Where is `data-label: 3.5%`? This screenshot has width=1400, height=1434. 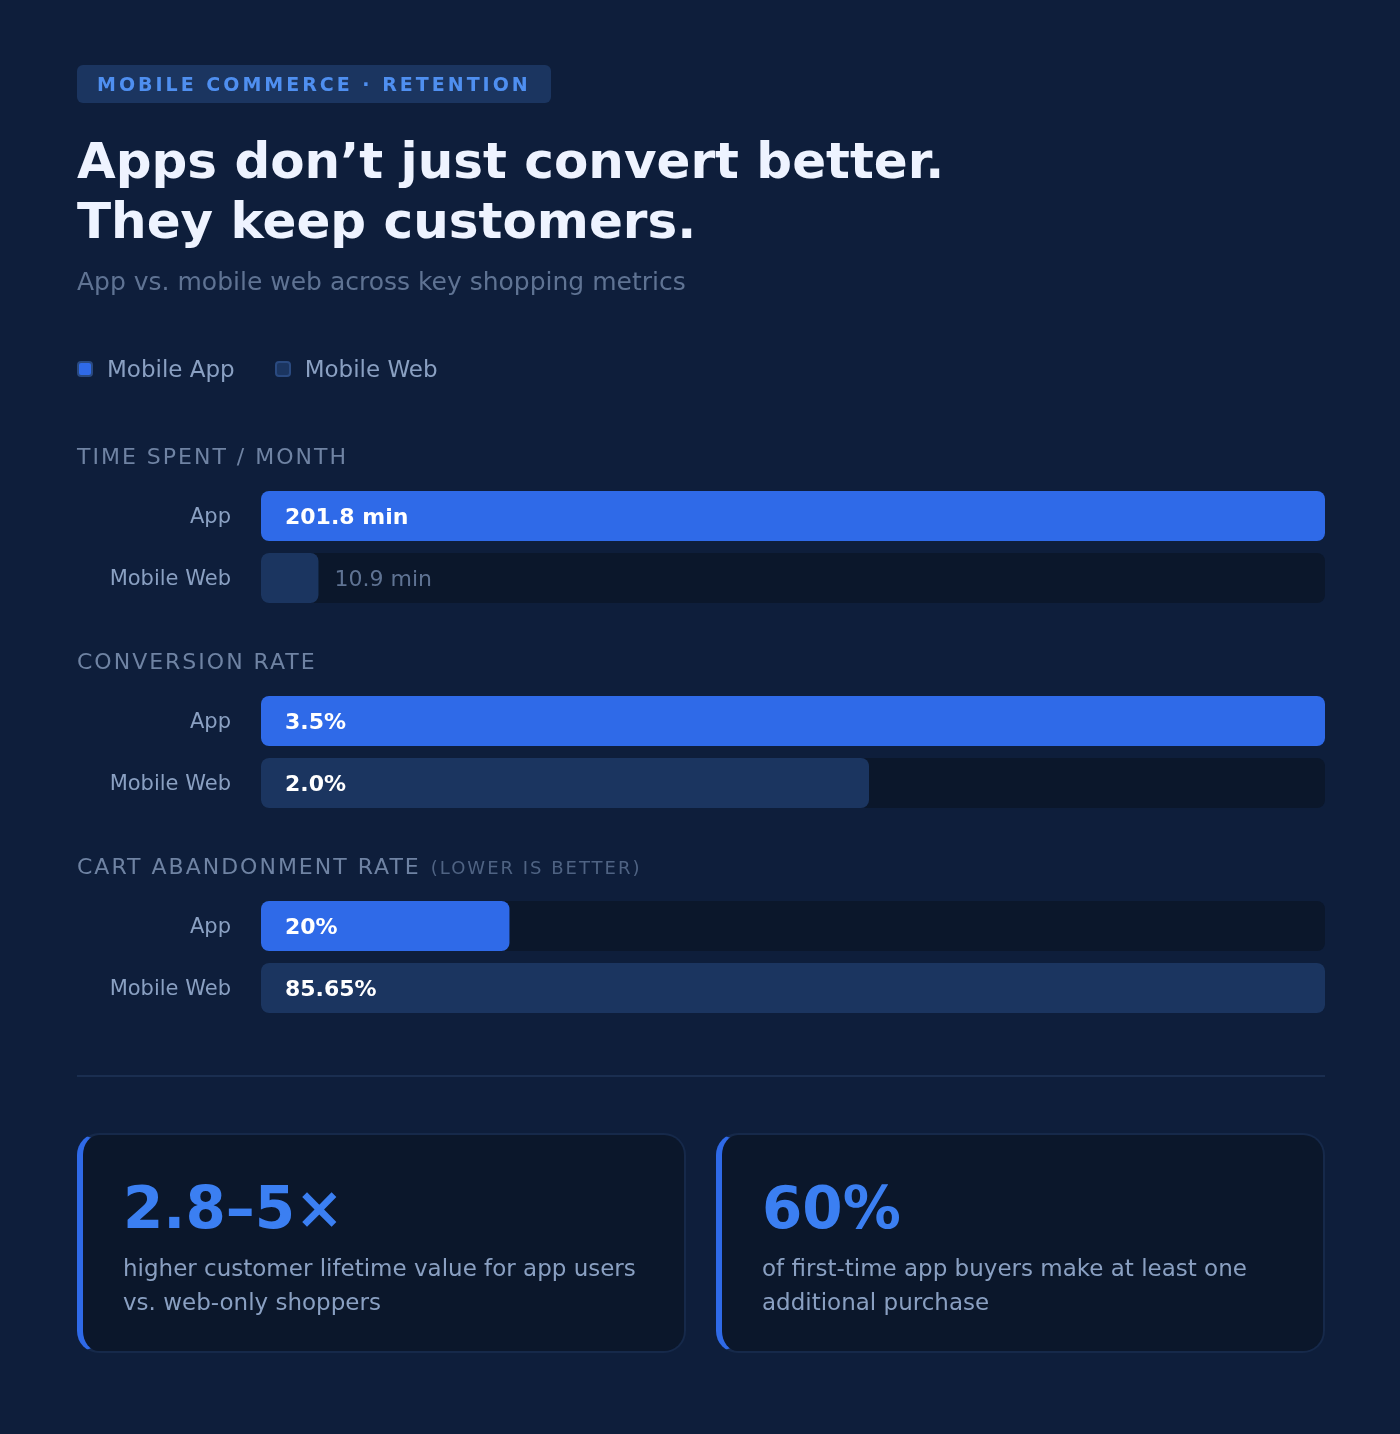 data-label: 3.5% is located at coordinates (316, 721).